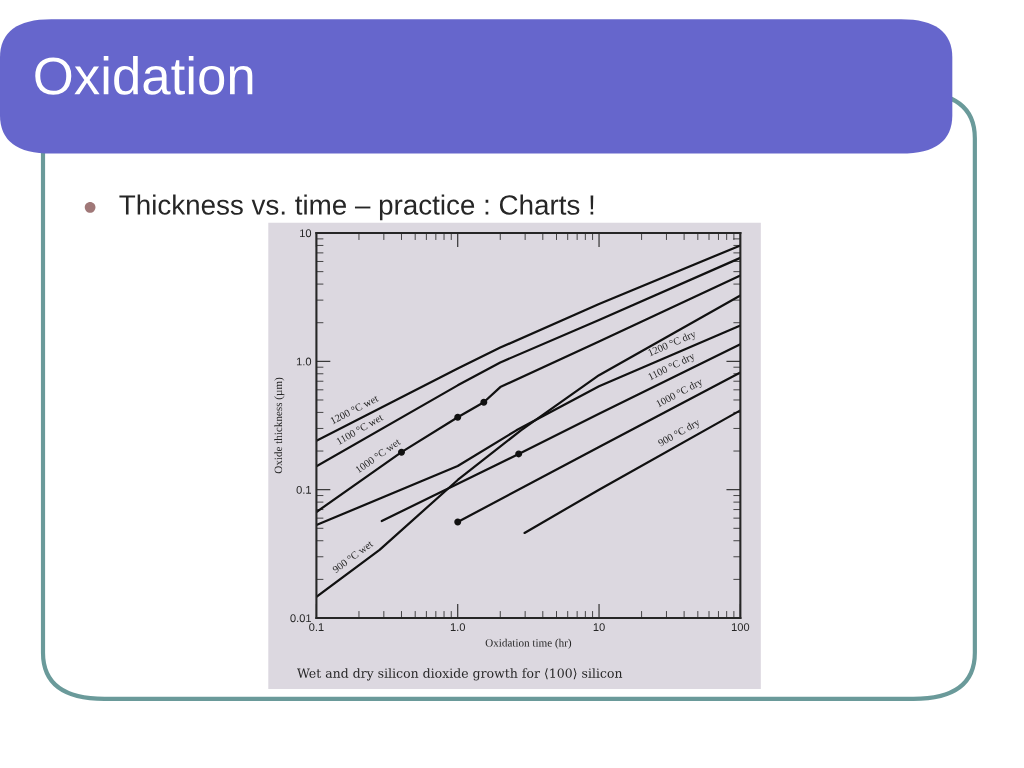  What do you see at coordinates (356, 207) in the screenshot?
I see `chart-subtitle: Thickness vs. time – practice : Charts !` at bounding box center [356, 207].